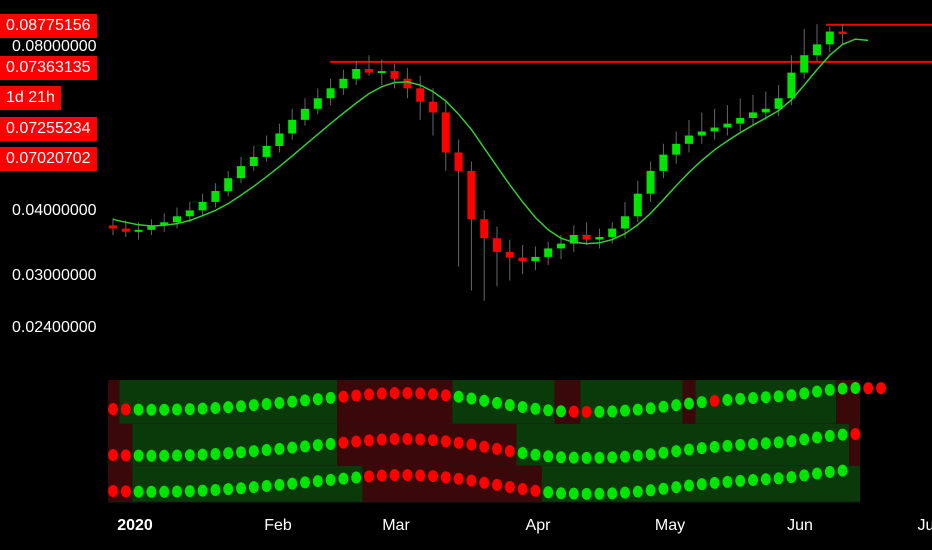  What do you see at coordinates (48, 68) in the screenshot?
I see `price-tag-resistance: 0.07363135` at bounding box center [48, 68].